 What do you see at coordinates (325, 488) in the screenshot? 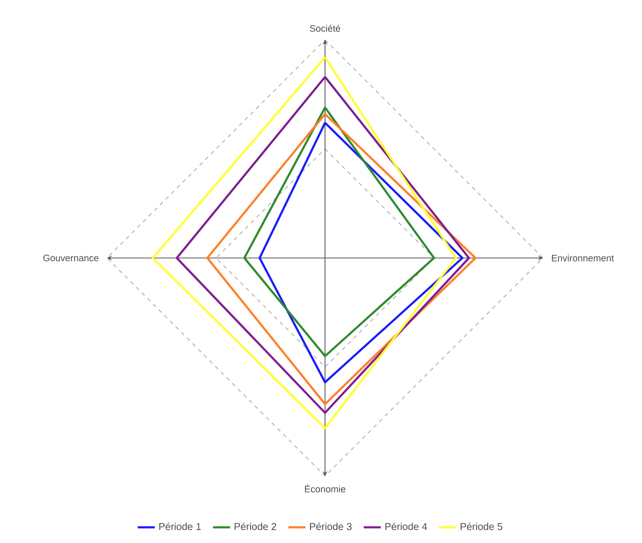
I see `spoke-label: Économie` at bounding box center [325, 488].